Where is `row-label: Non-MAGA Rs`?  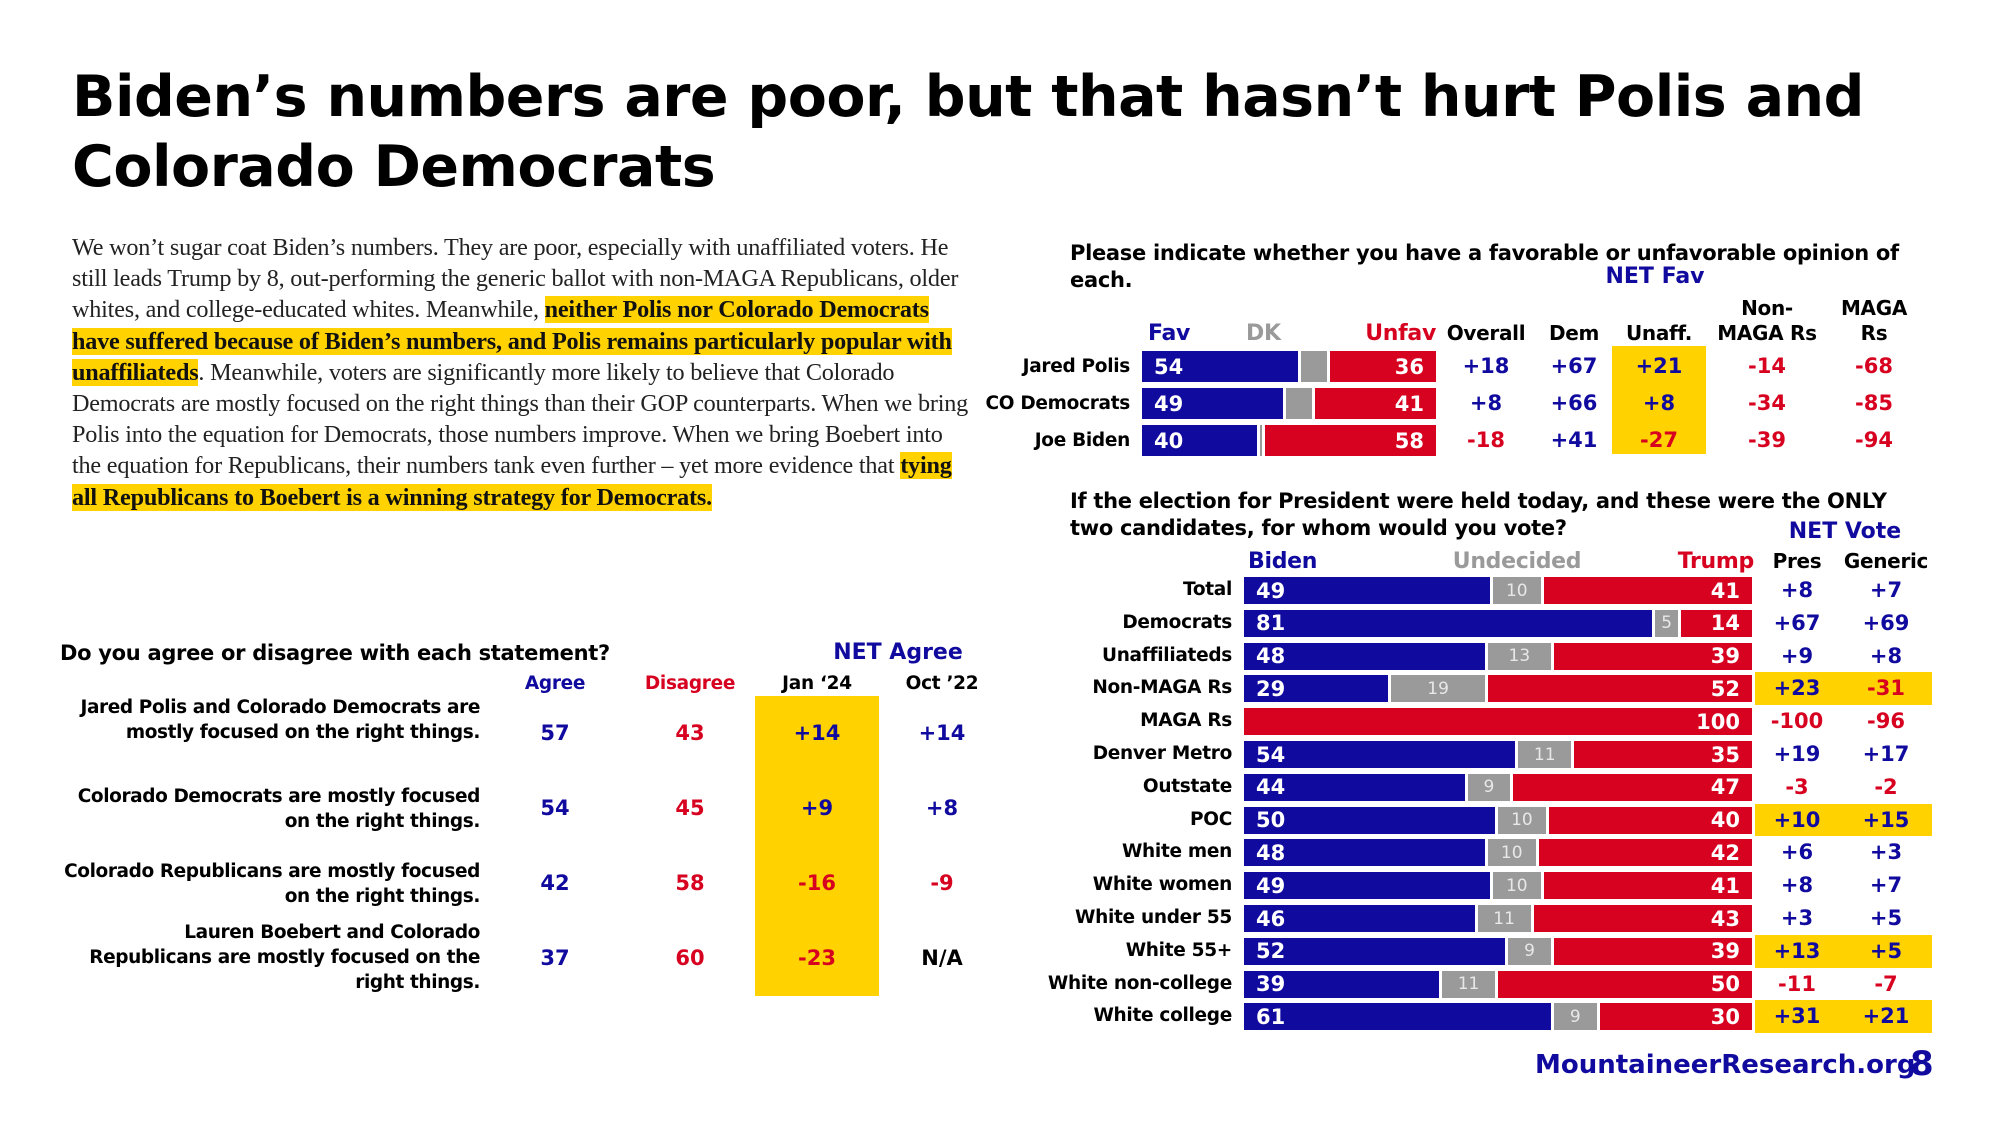 row-label: Non-MAGA Rs is located at coordinates (1162, 688).